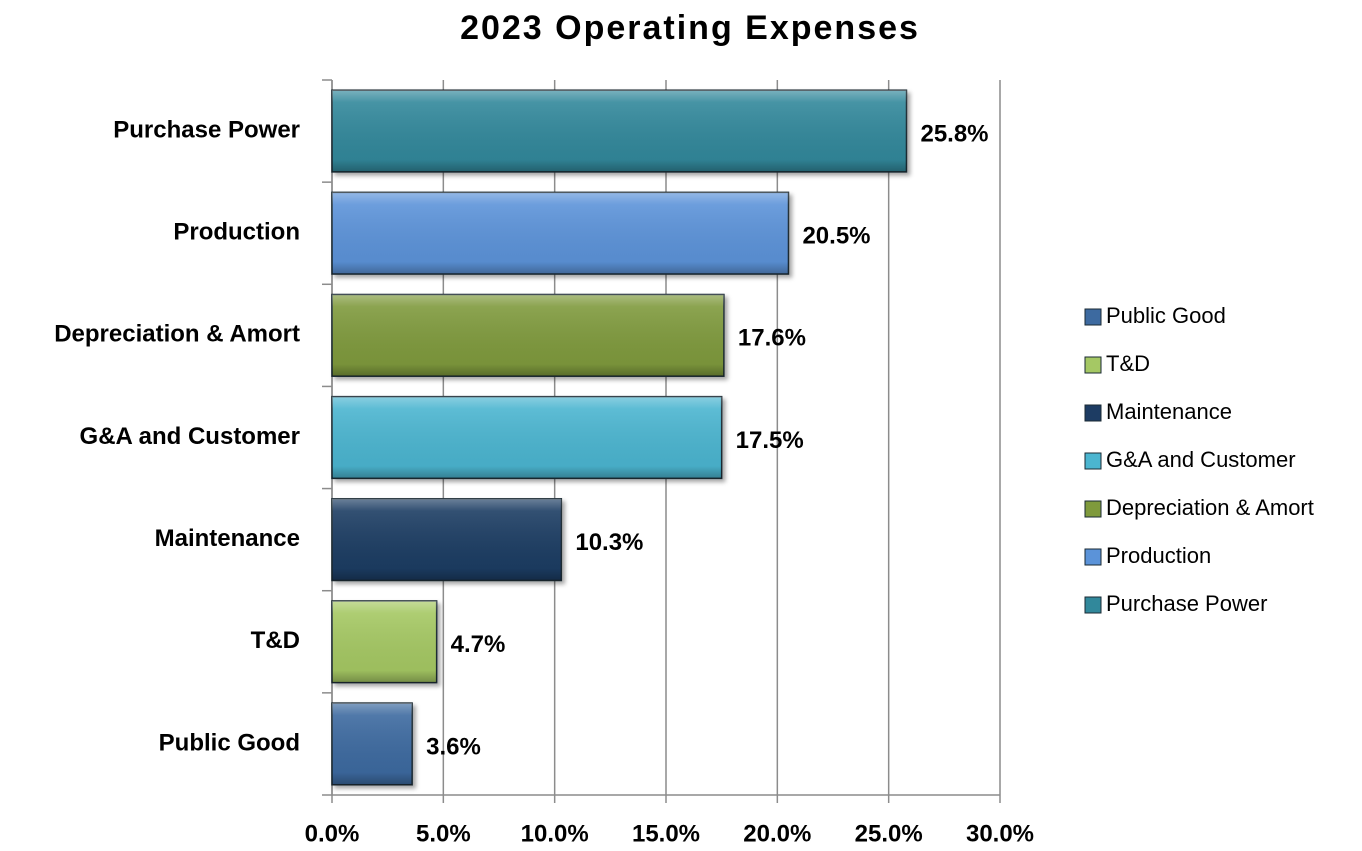 This screenshot has height=851, width=1362. What do you see at coordinates (1169, 411) in the screenshot?
I see `legend-label: Maintenance` at bounding box center [1169, 411].